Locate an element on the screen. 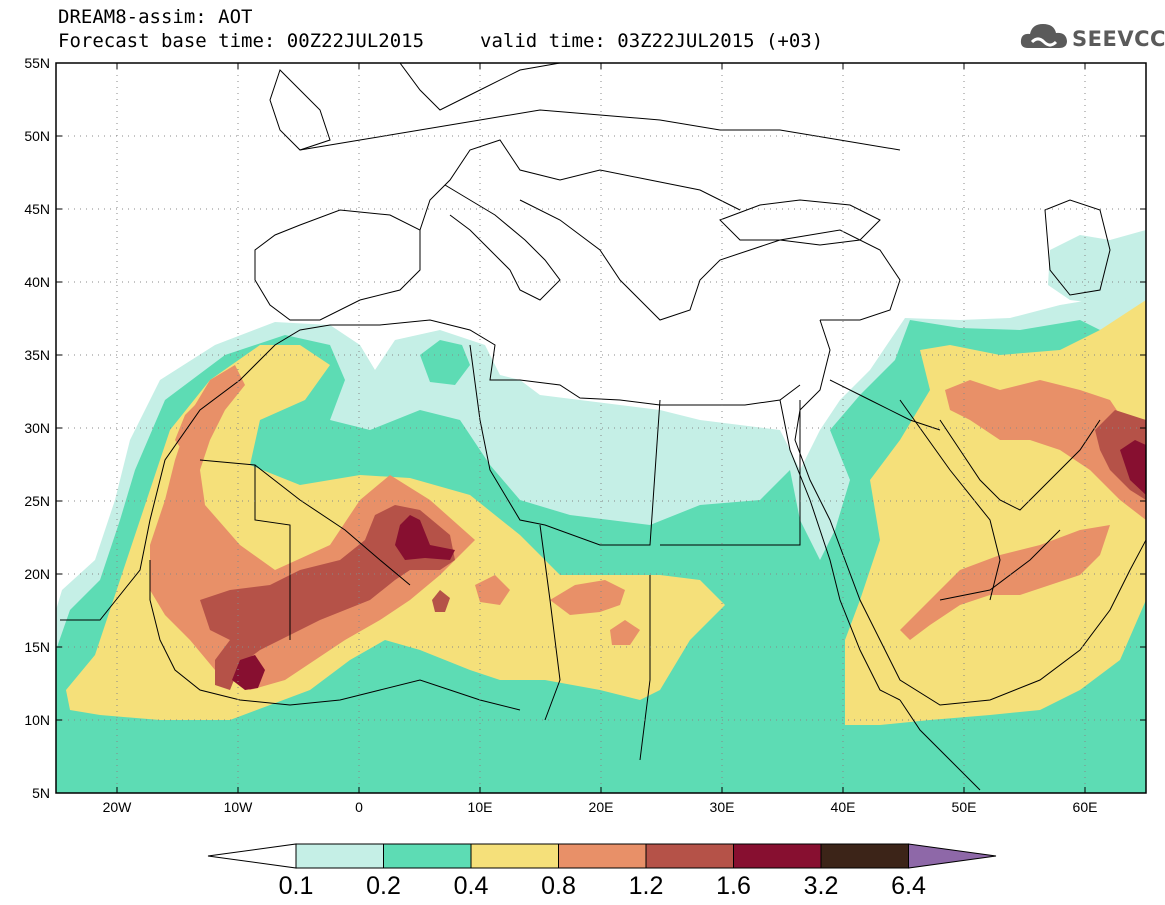 Image resolution: width=1165 pixels, height=905 pixels. colorbar-label: 0.2 is located at coordinates (383, 886).